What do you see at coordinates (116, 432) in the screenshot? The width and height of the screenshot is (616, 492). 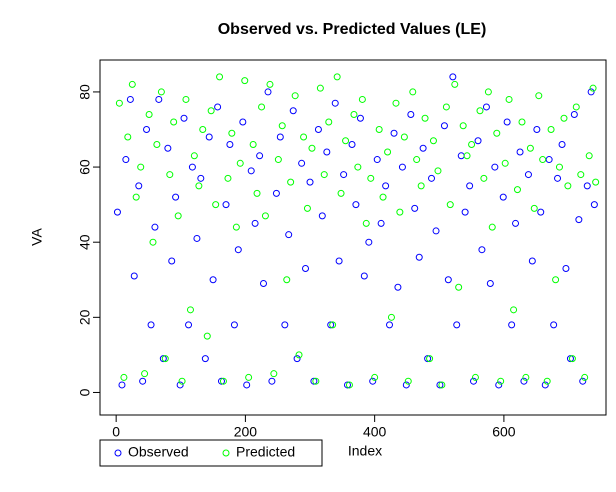 I see `x-tick-label: 0` at bounding box center [116, 432].